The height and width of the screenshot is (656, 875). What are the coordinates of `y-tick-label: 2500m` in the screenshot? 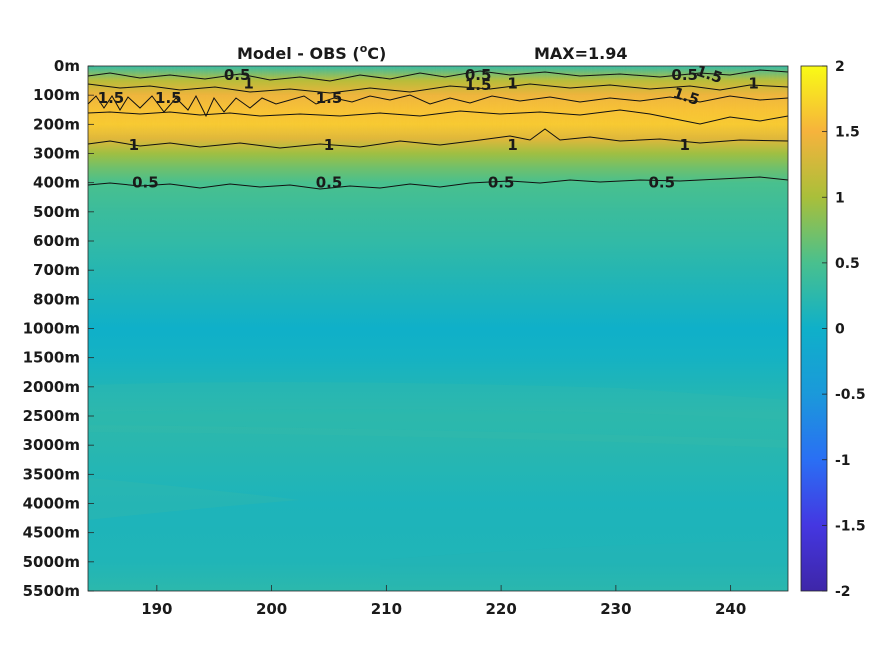 It's located at (51, 416).